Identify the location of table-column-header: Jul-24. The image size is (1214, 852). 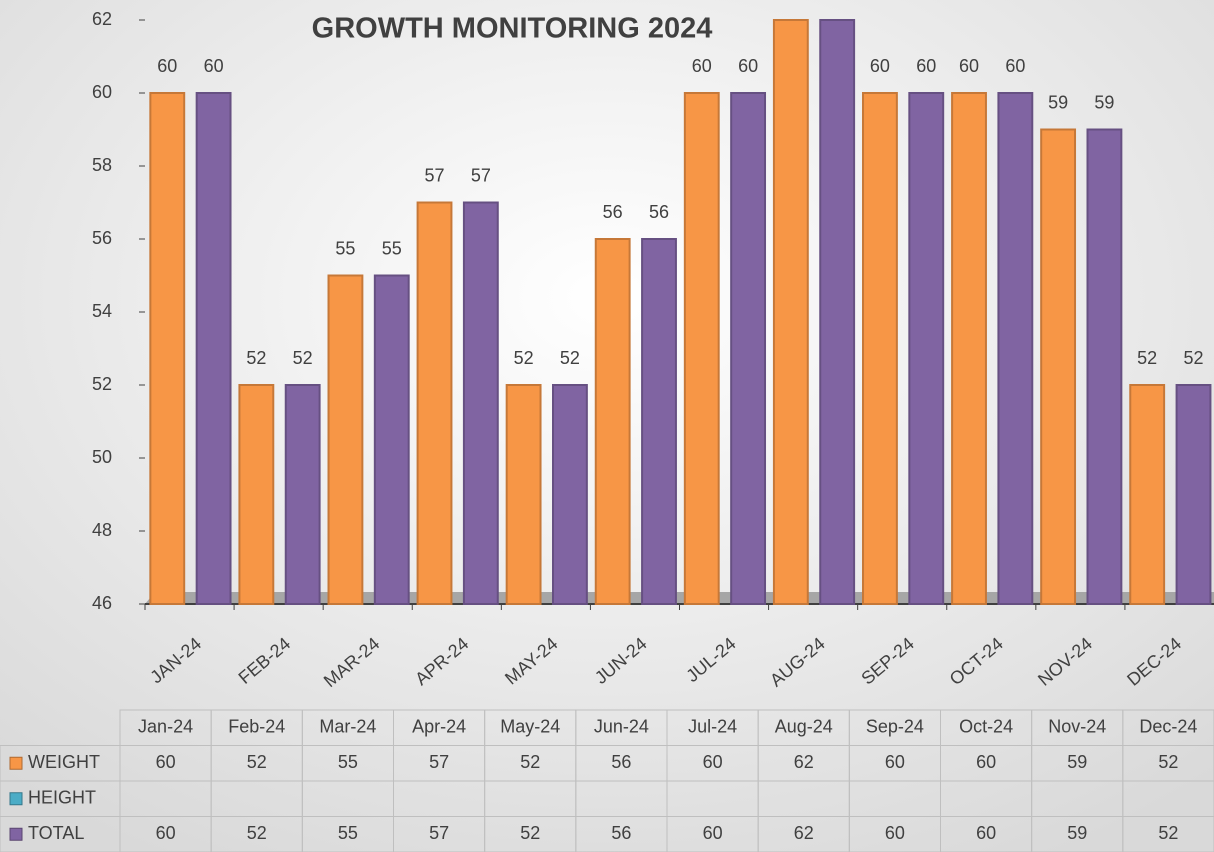
(712, 727).